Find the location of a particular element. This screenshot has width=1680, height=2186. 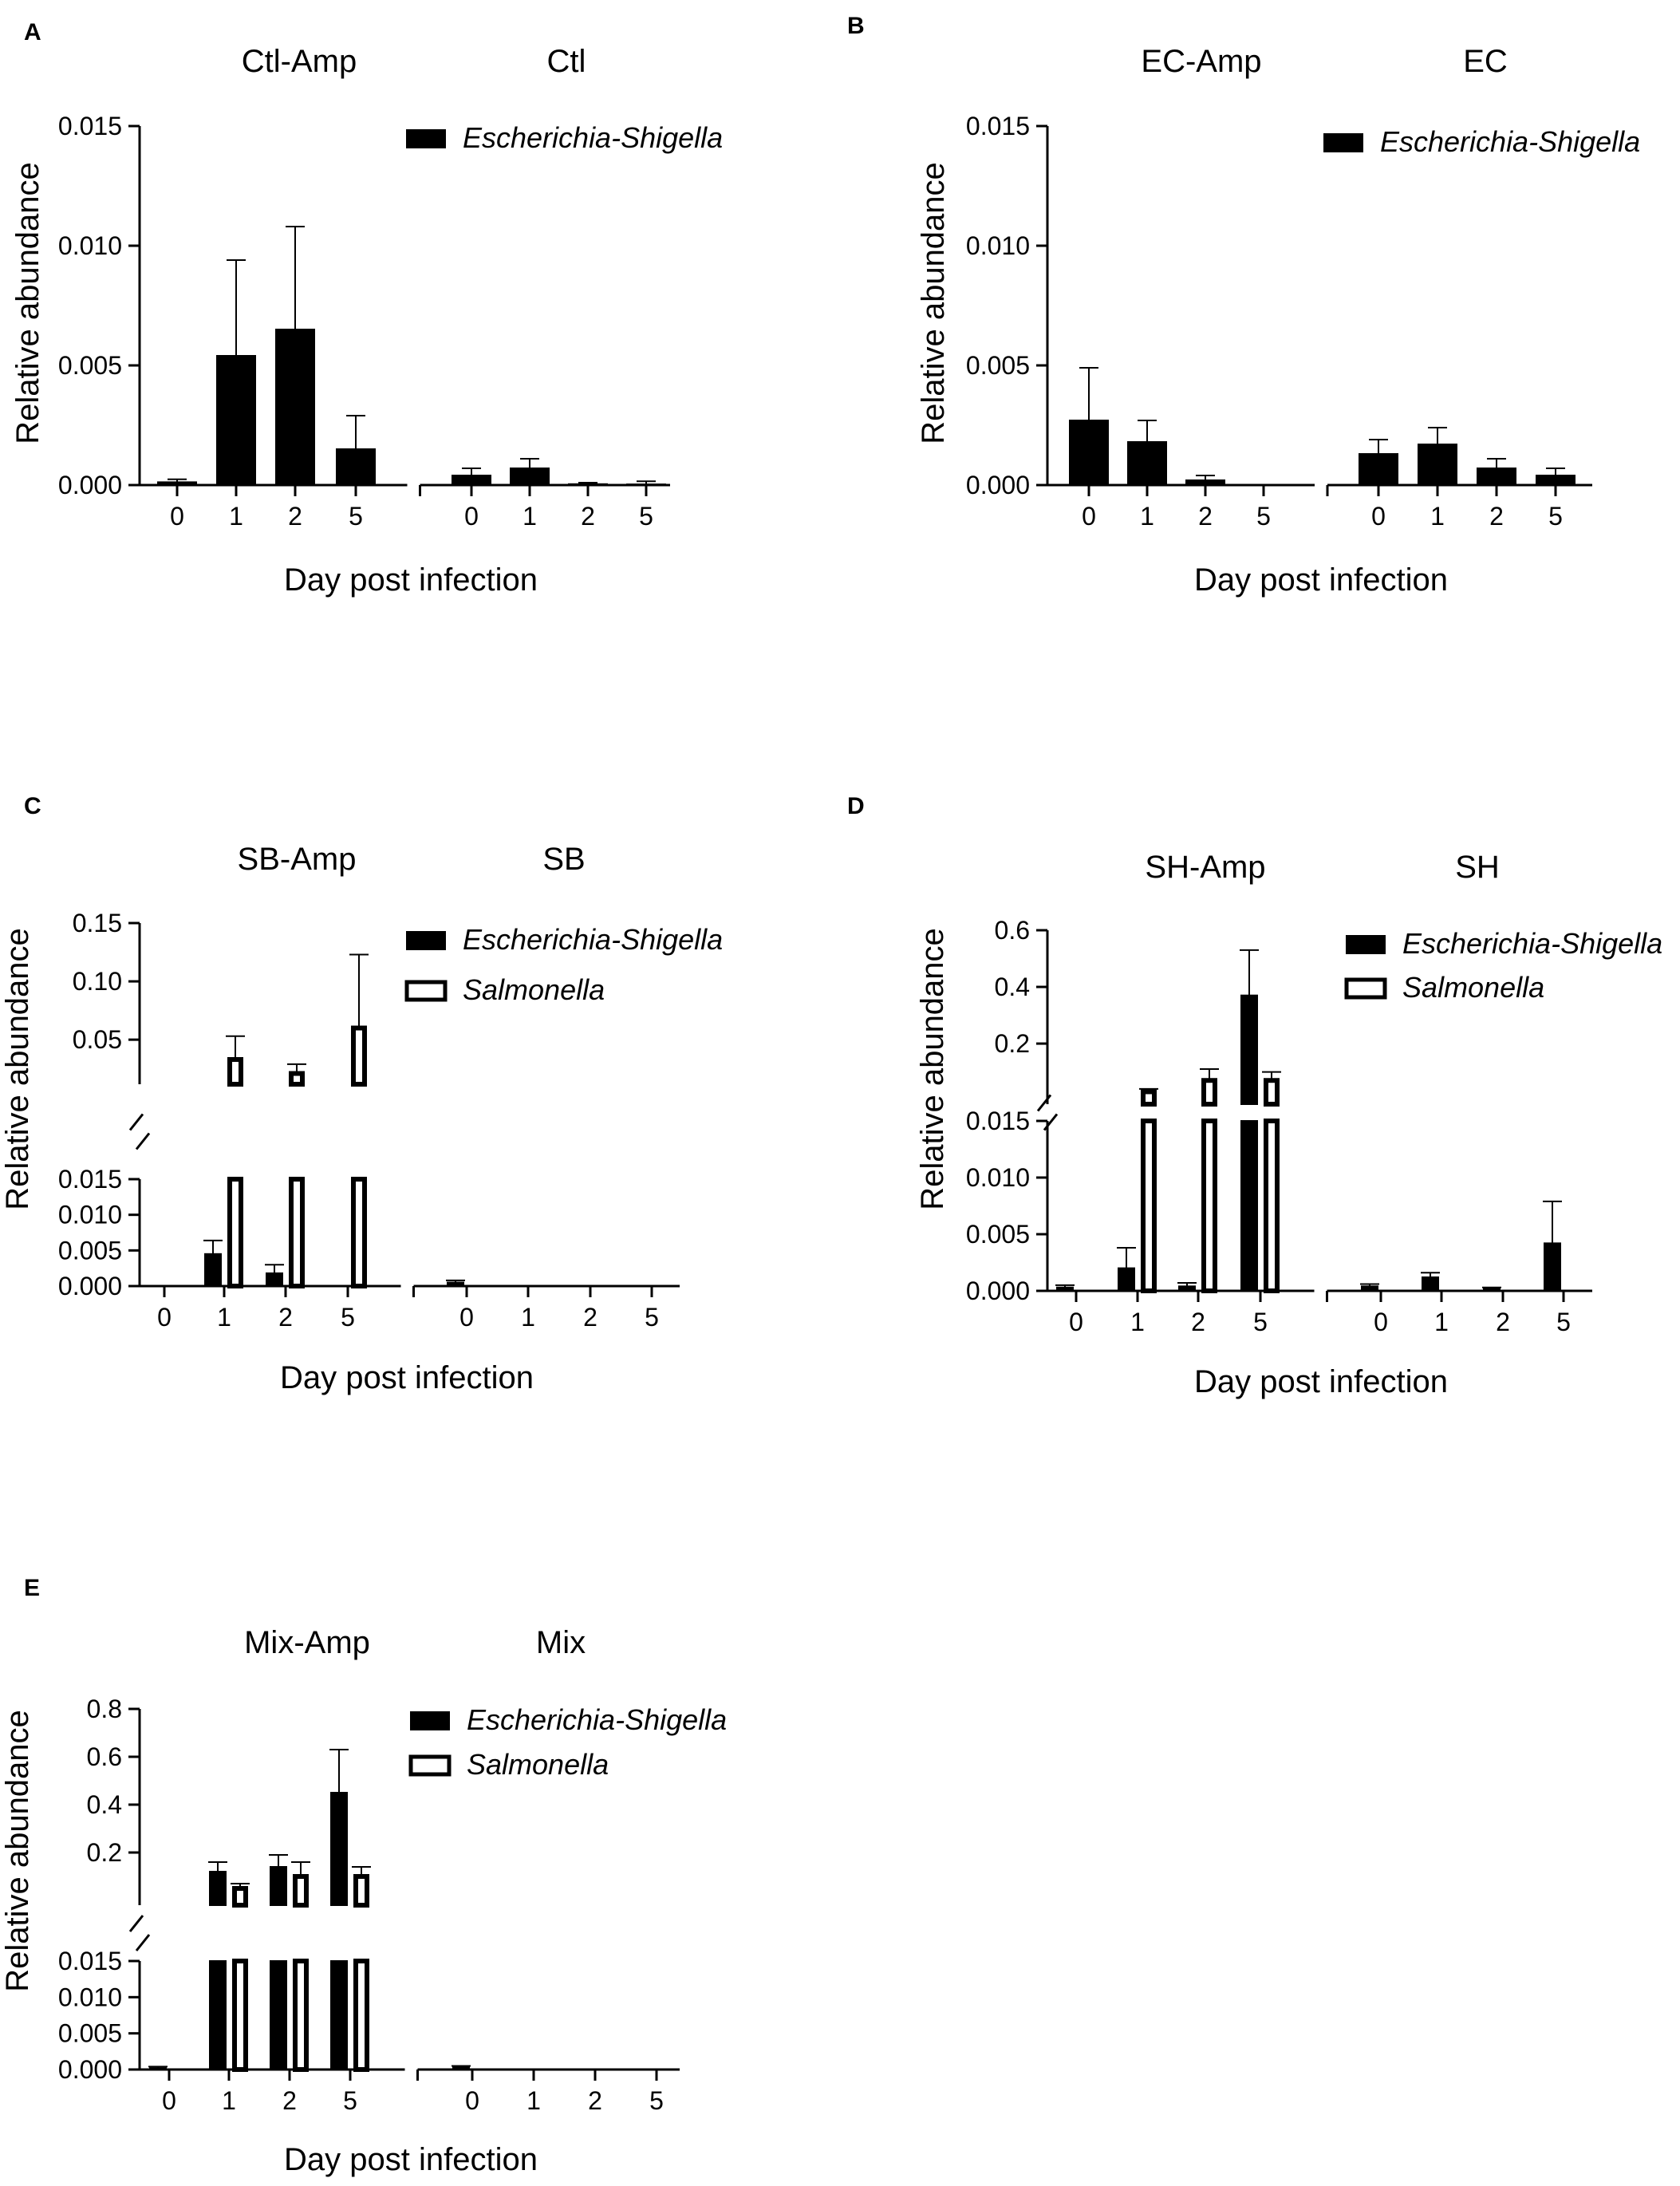

y-tick-label: 0.05 is located at coordinates (97, 1039).